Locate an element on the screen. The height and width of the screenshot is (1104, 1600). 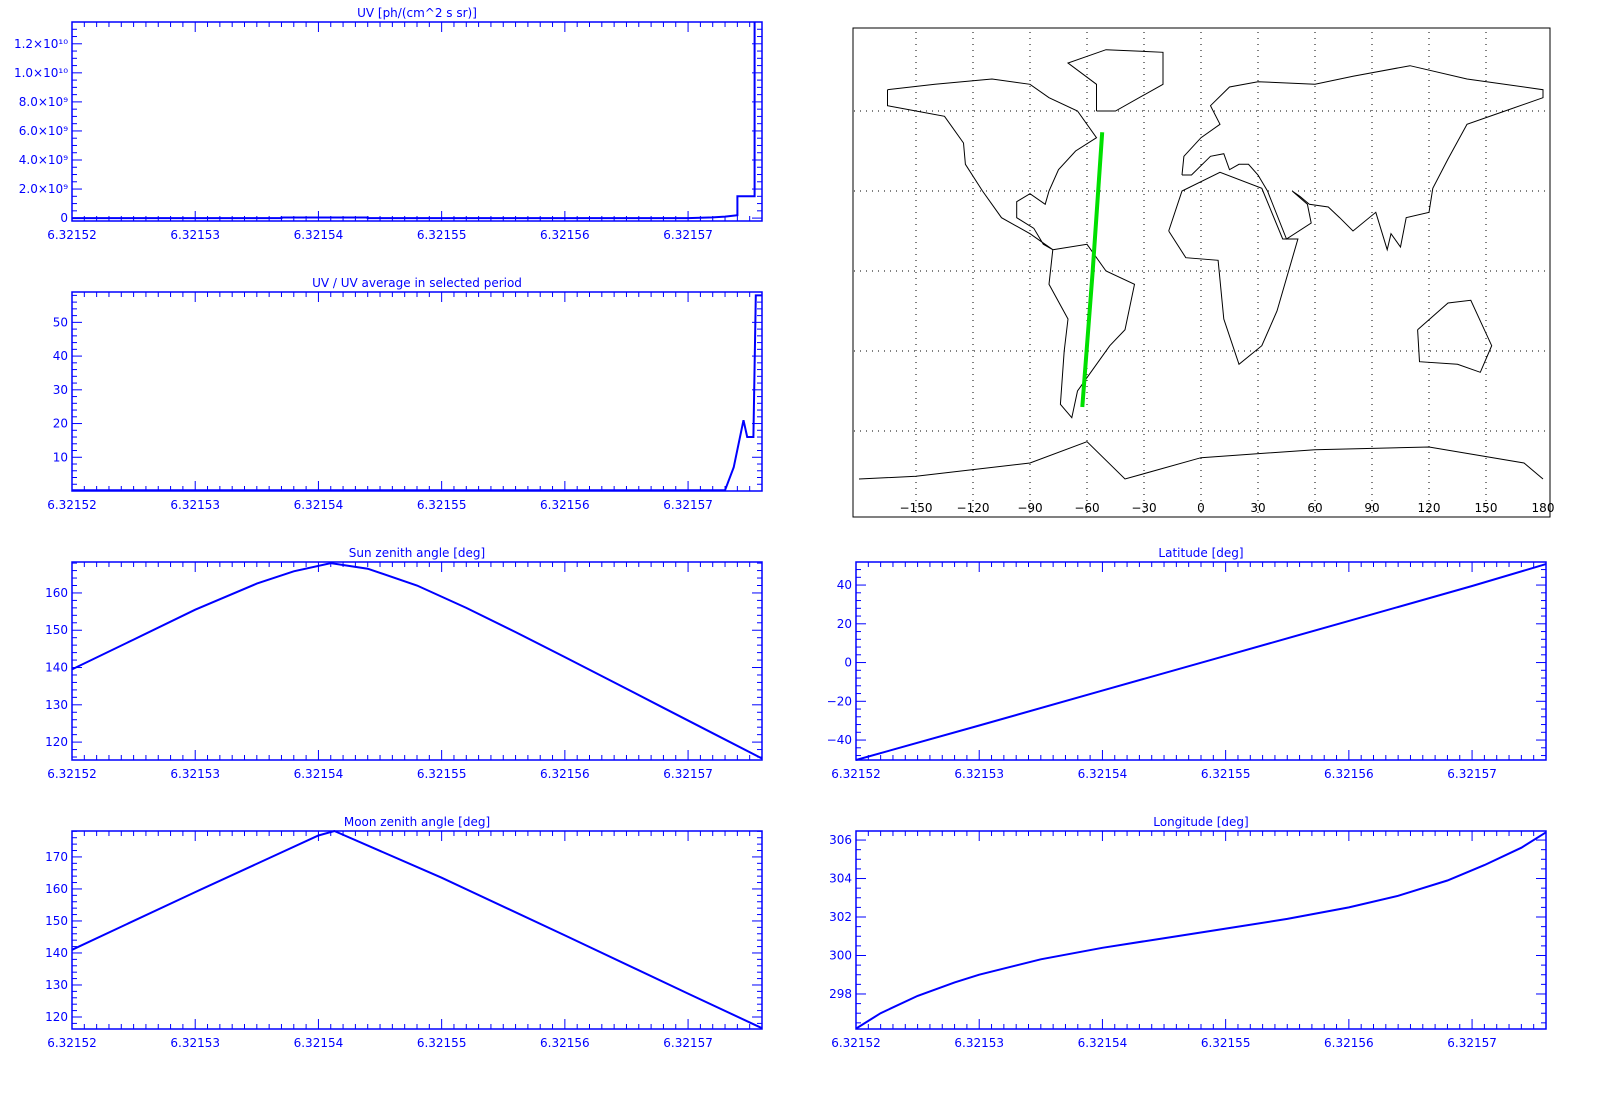
lon-tick-label: −30 is located at coordinates (1143, 508).